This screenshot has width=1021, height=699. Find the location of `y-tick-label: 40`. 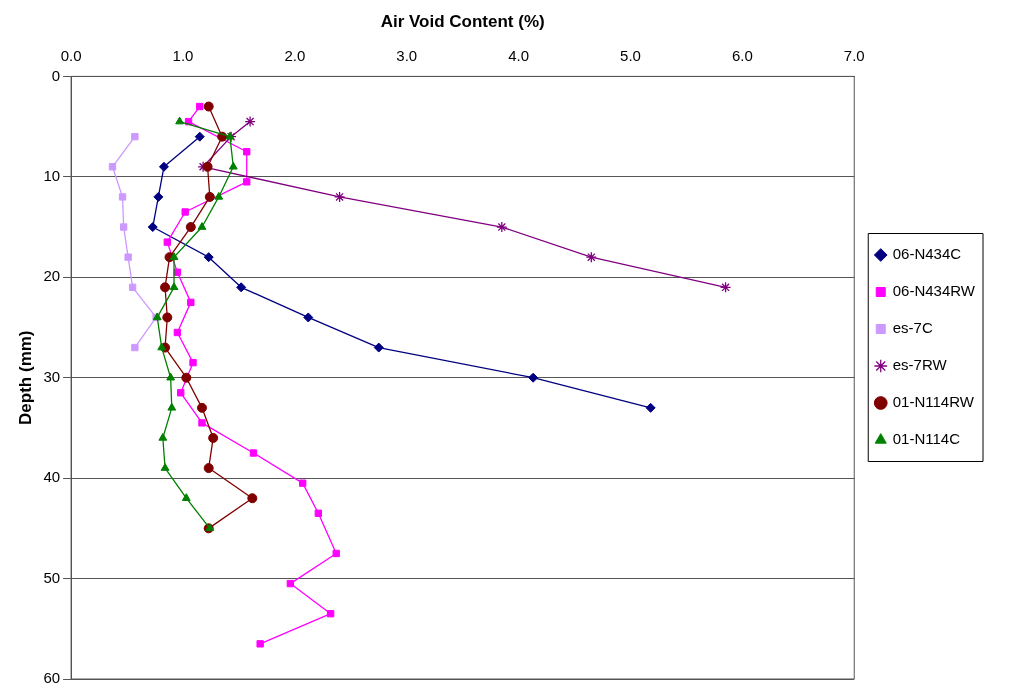

y-tick-label: 40 is located at coordinates (52, 477).